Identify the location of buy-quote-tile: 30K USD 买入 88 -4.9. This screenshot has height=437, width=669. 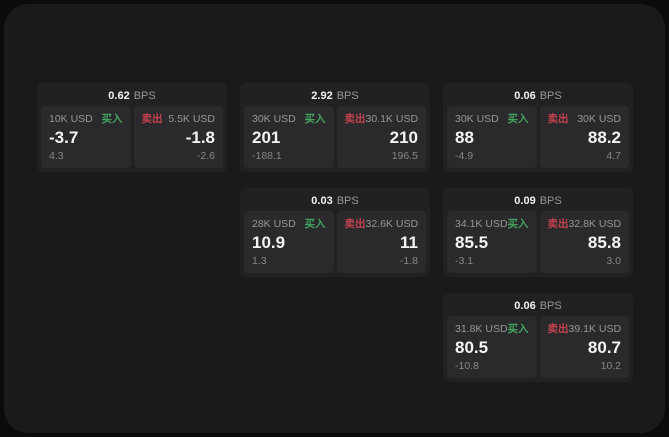
(492, 137).